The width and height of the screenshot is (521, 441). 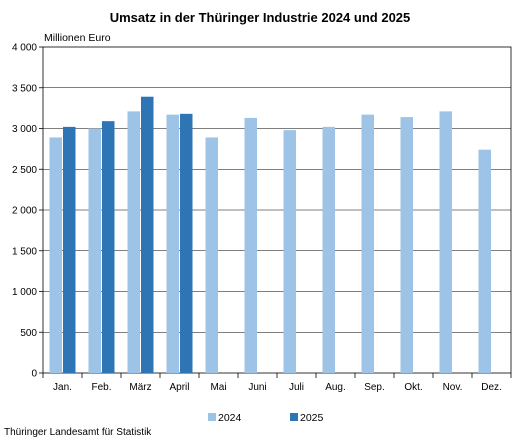 I want to click on bar-2024-Sep., so click(x=367, y=244).